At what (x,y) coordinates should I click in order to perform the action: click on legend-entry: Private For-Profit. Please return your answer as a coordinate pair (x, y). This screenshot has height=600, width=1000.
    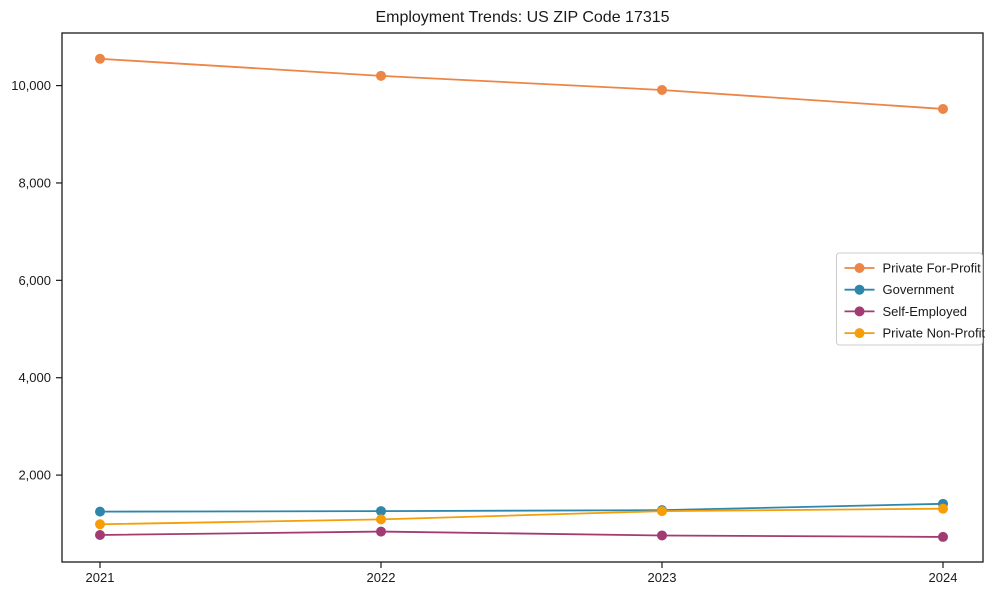
    Looking at the image, I should click on (913, 268).